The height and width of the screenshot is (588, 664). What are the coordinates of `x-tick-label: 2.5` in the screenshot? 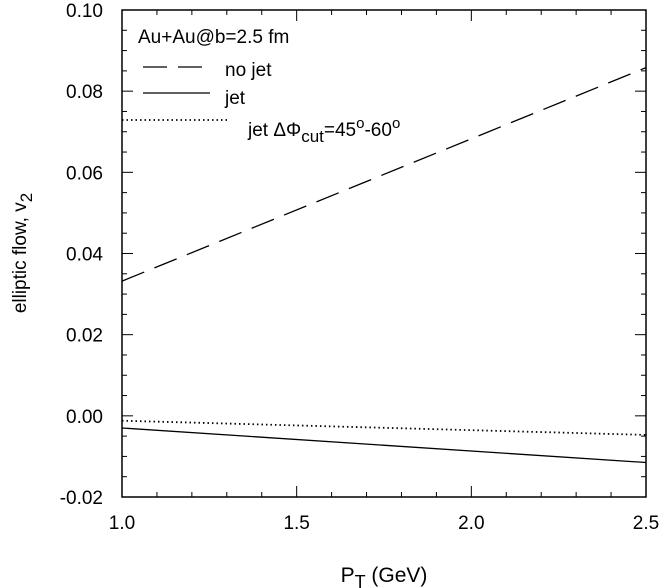 It's located at (646, 523).